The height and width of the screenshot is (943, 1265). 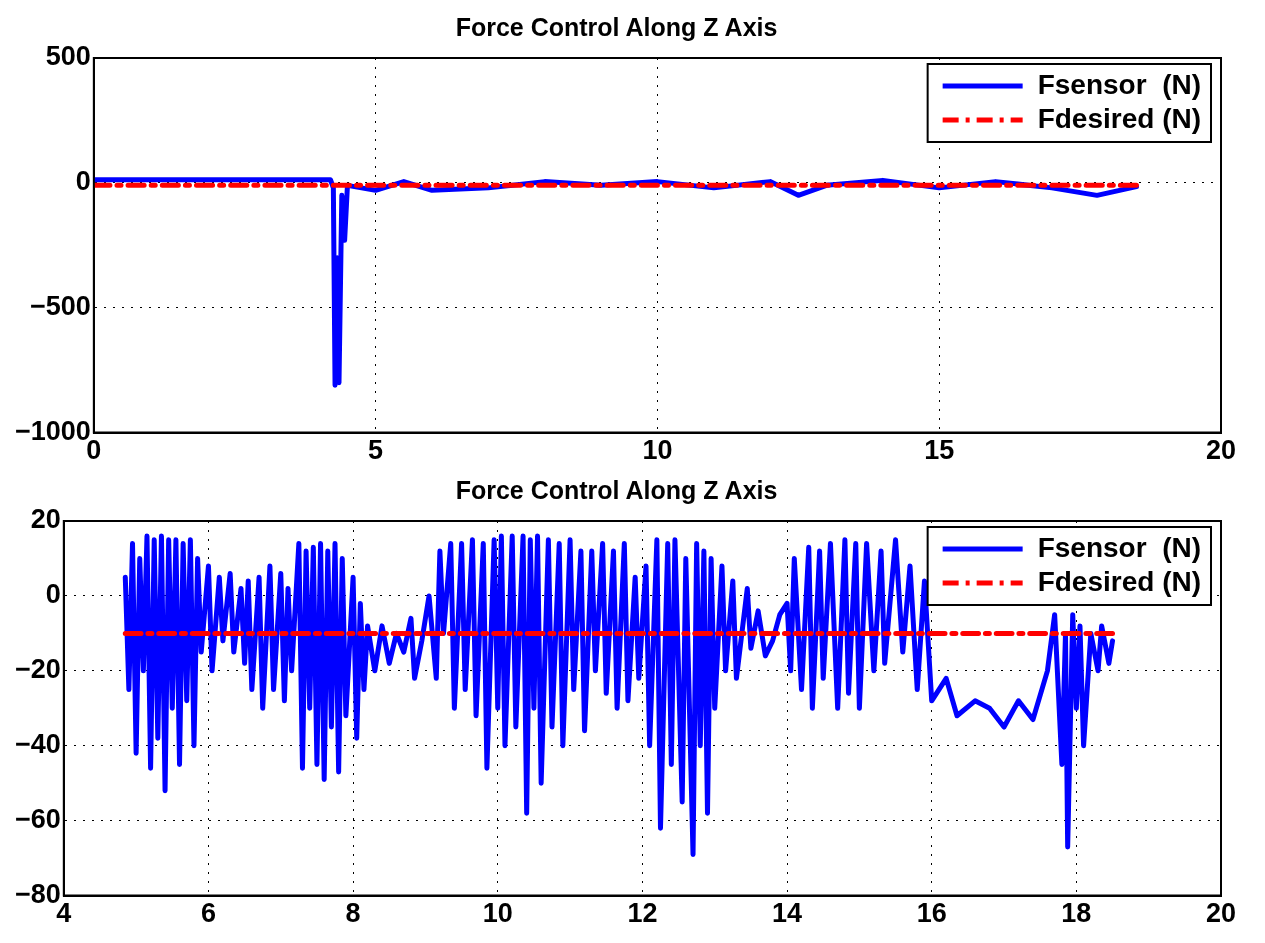 What do you see at coordinates (787, 913) in the screenshot?
I see `x-tick-label: 14` at bounding box center [787, 913].